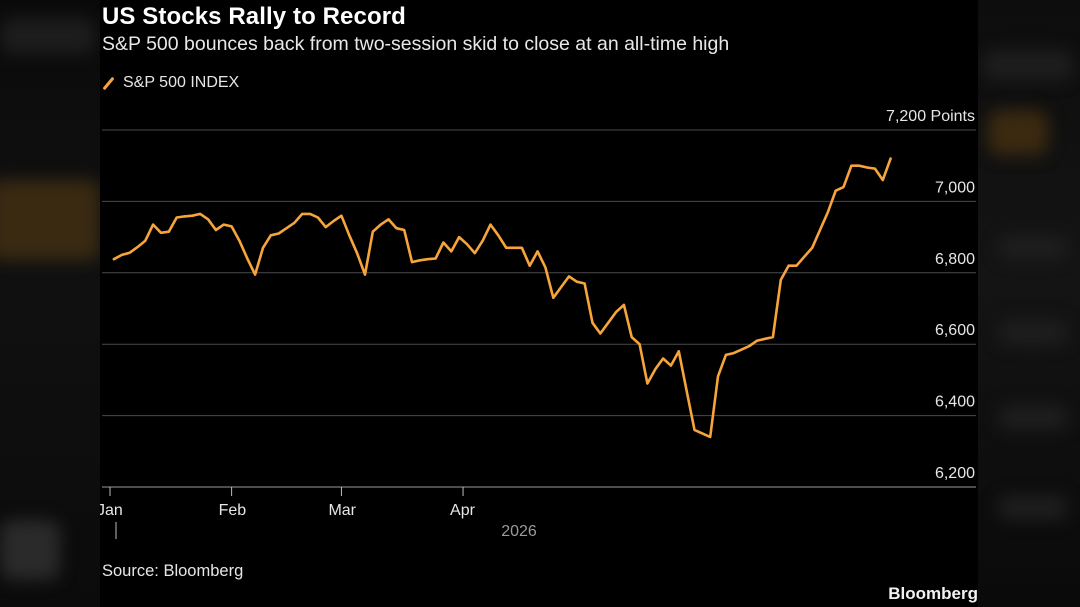 The width and height of the screenshot is (1080, 607). What do you see at coordinates (463, 510) in the screenshot?
I see `x-tick-label: Apr` at bounding box center [463, 510].